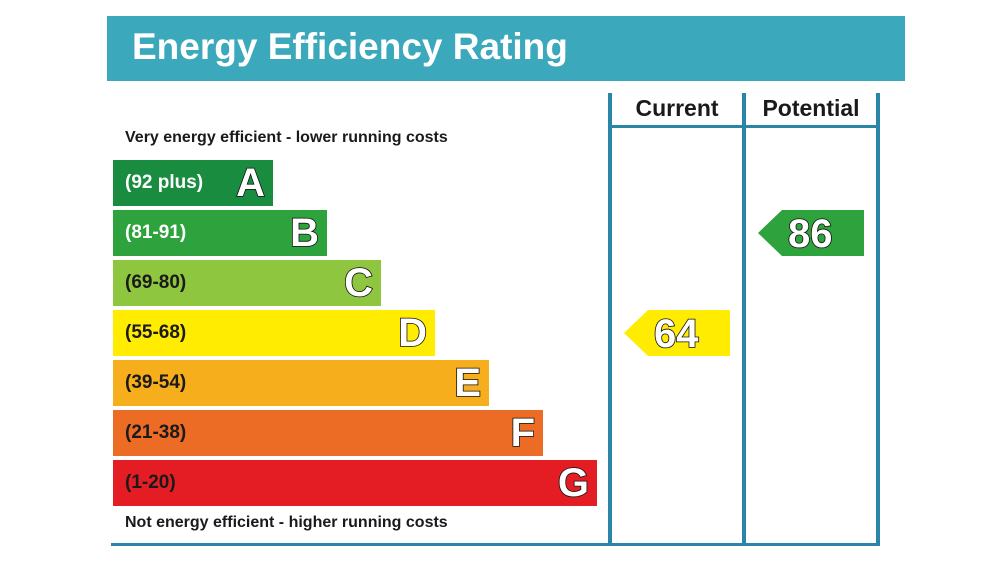  What do you see at coordinates (495, 544) in the screenshot?
I see `bottom-border` at bounding box center [495, 544].